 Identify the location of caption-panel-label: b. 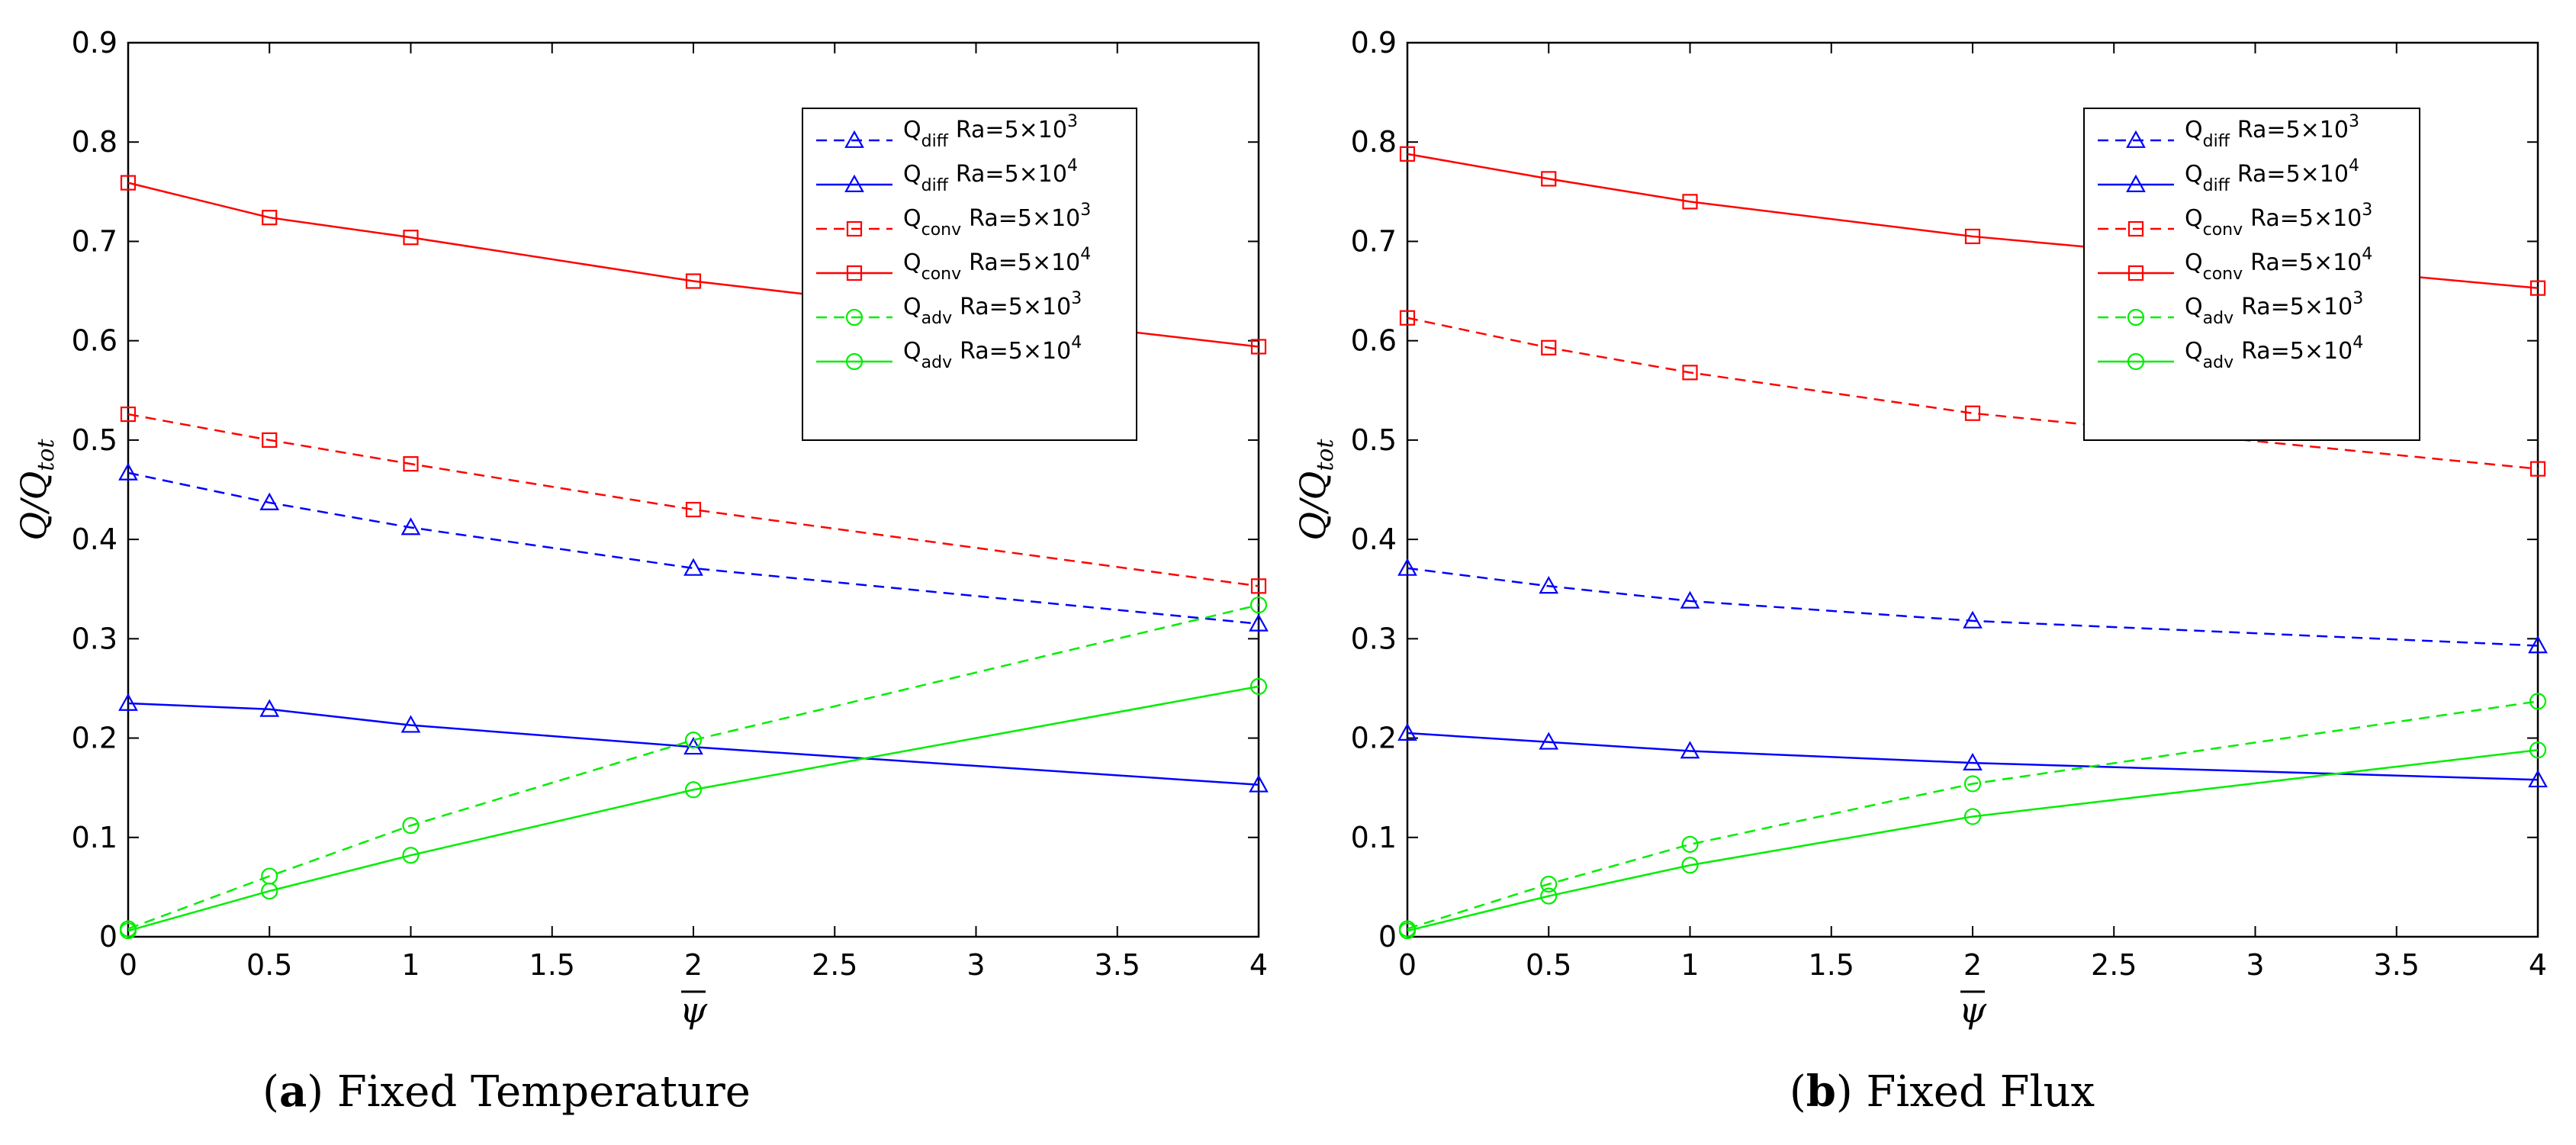
(1821, 1091).